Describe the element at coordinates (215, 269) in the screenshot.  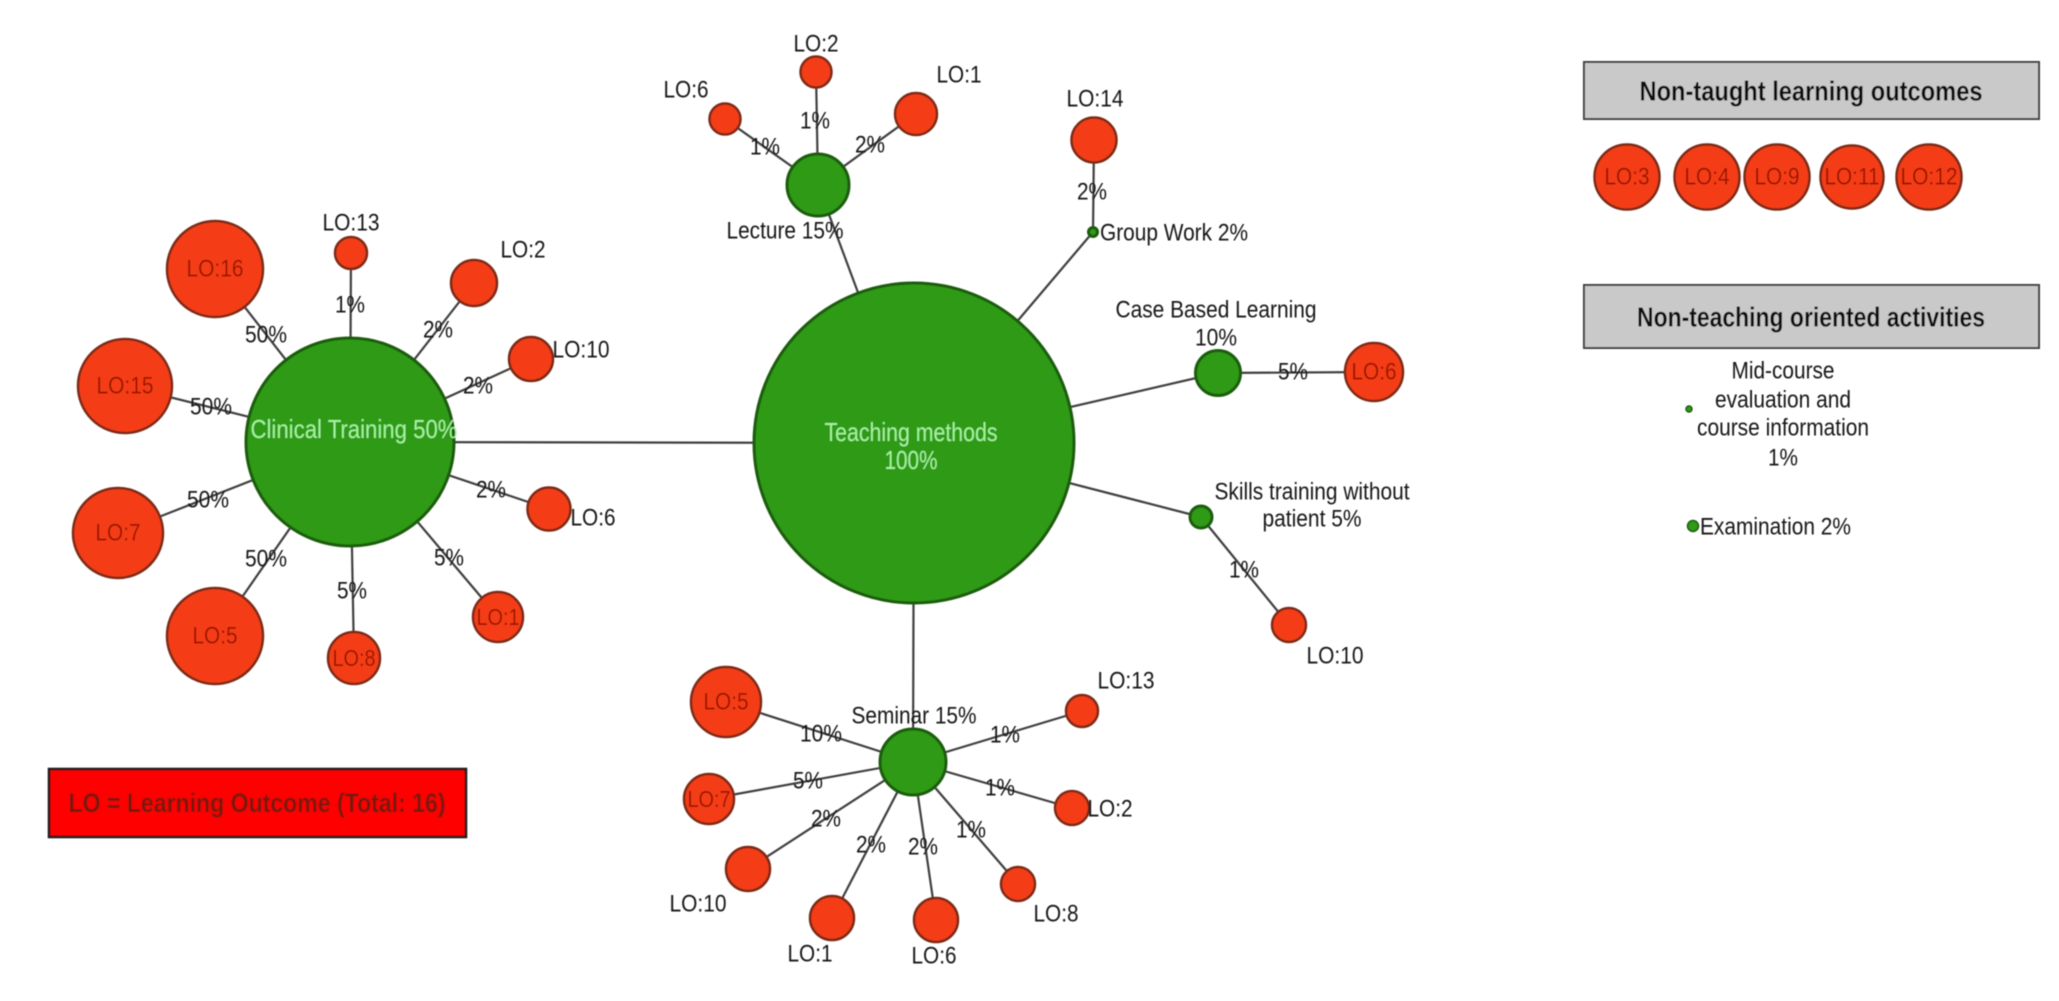
I see `svg-text: LO:16` at that location.